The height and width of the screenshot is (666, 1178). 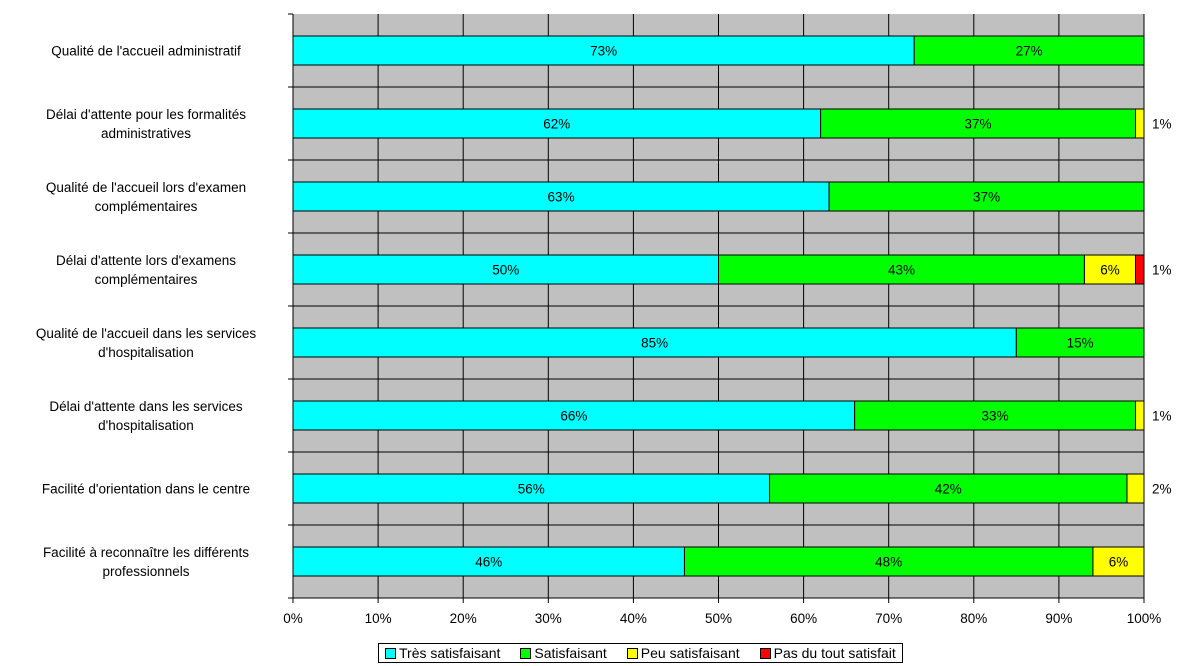 What do you see at coordinates (1058, 618) in the screenshot?
I see `x-tick-label: 90%` at bounding box center [1058, 618].